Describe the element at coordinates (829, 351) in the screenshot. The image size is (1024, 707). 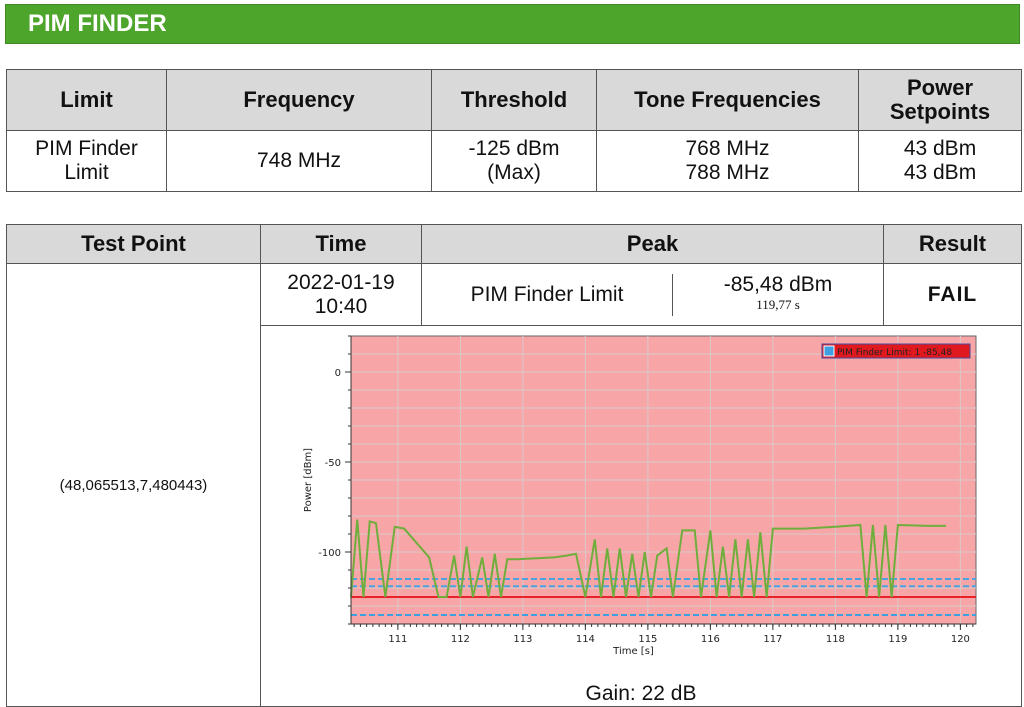
I see `legend-icon` at that location.